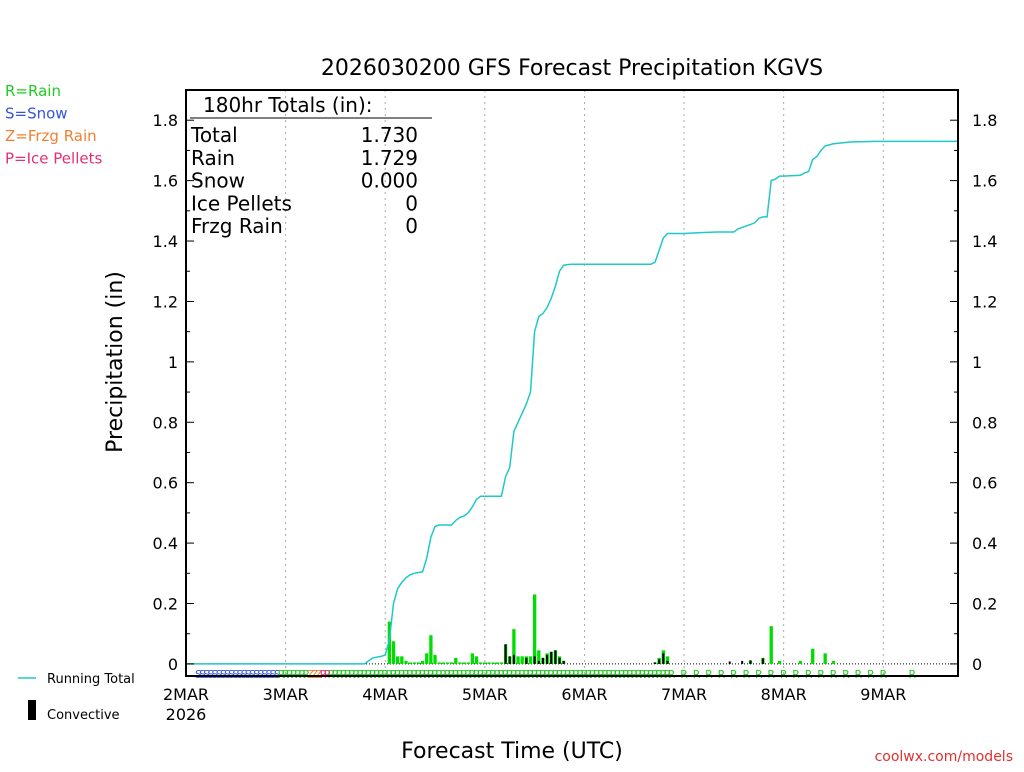  Describe the element at coordinates (385, 694) in the screenshot. I see `x-tick-label: 4MAR` at that location.